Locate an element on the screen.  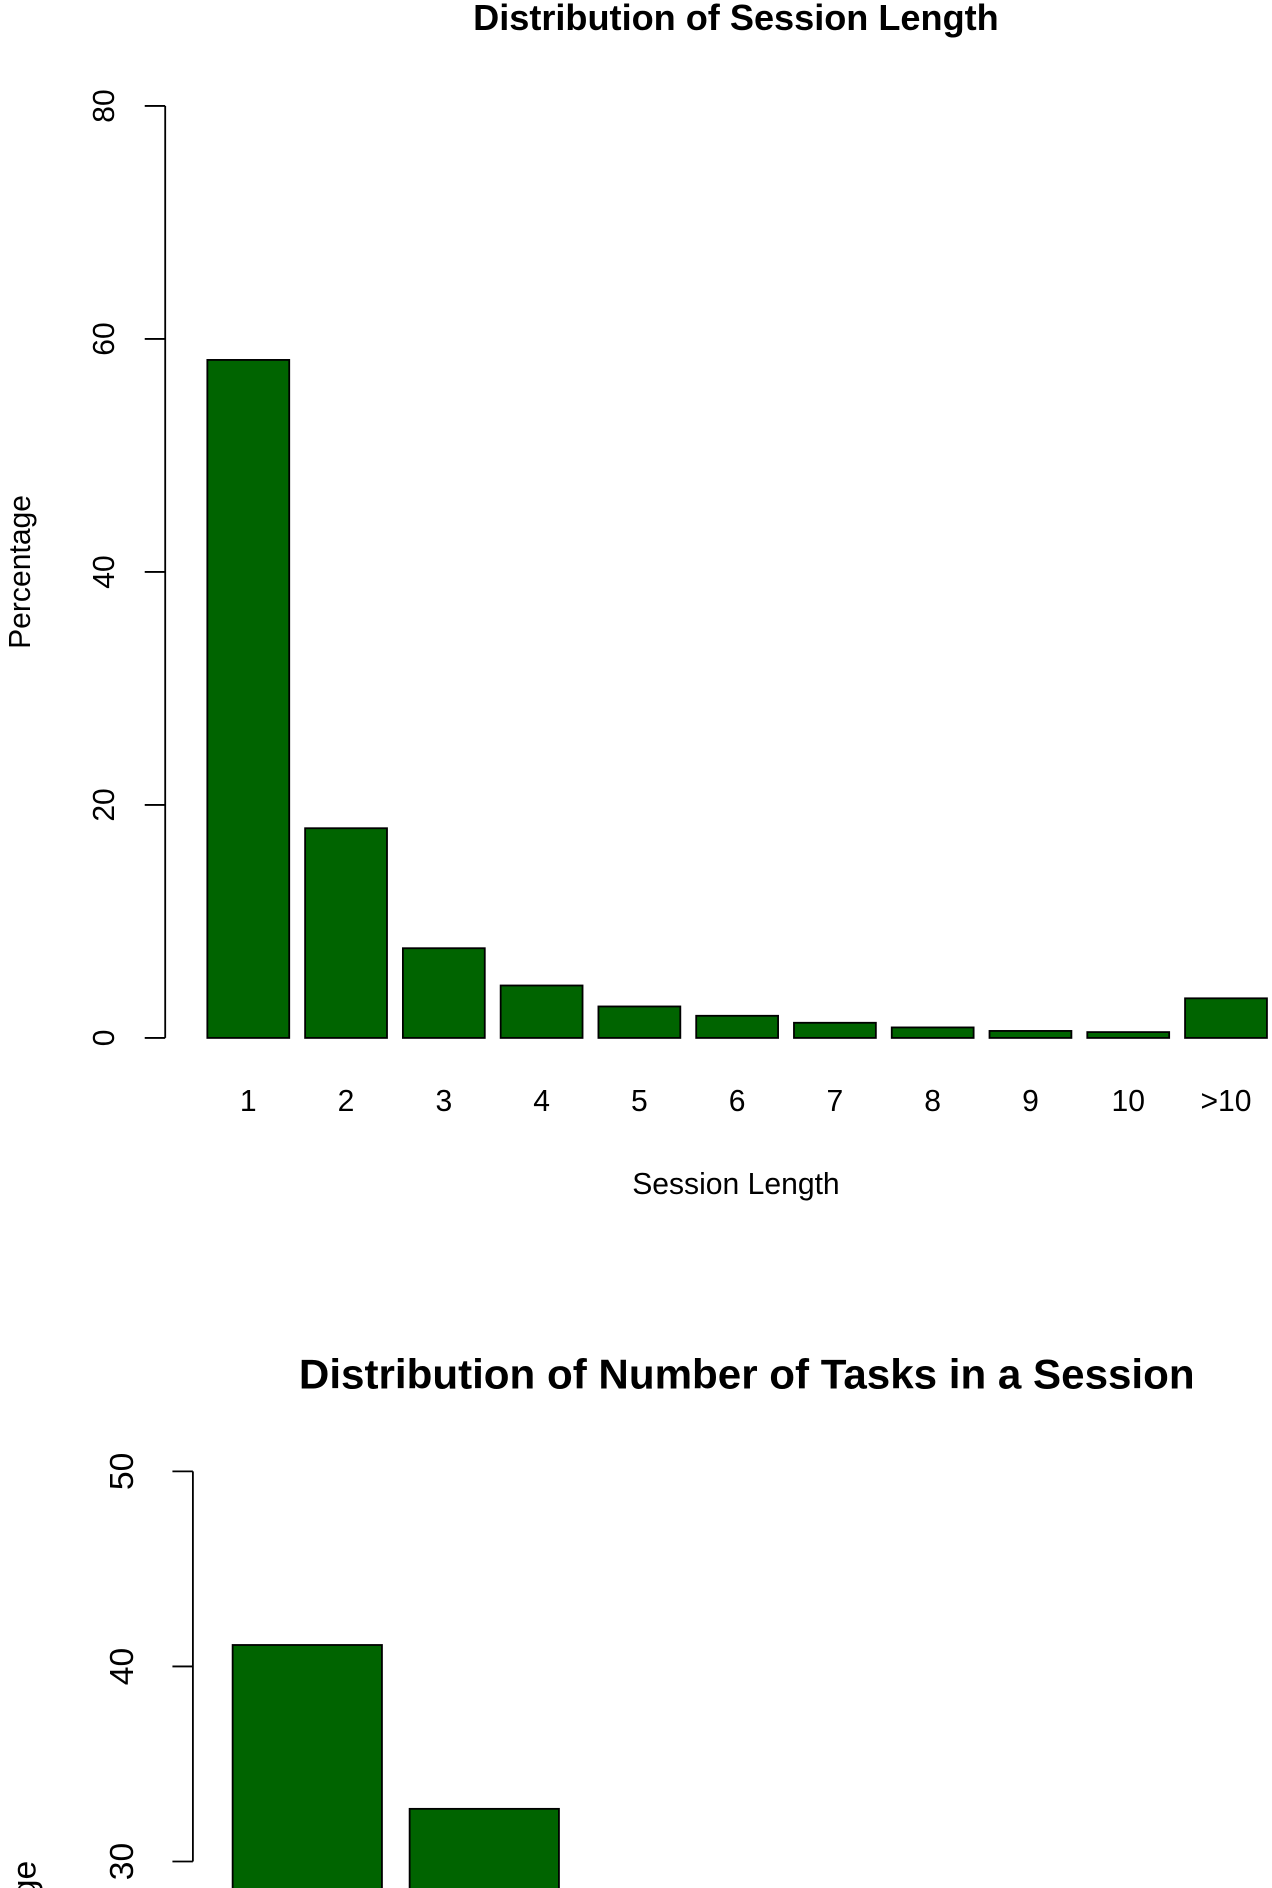
y-tick-label: 0 is located at coordinates (104, 1038).